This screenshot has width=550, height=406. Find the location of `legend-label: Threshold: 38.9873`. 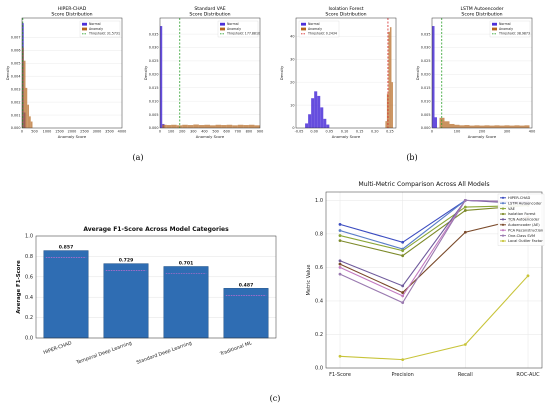

legend-label: Threshold: 38.9873 is located at coordinates (514, 34).